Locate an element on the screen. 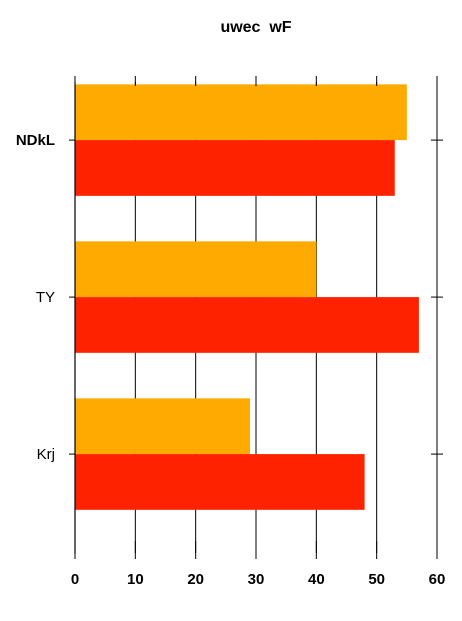 Image resolution: width=462 pixels, height=621 pixels. x-tick-label-0: 0 is located at coordinates (75, 579).